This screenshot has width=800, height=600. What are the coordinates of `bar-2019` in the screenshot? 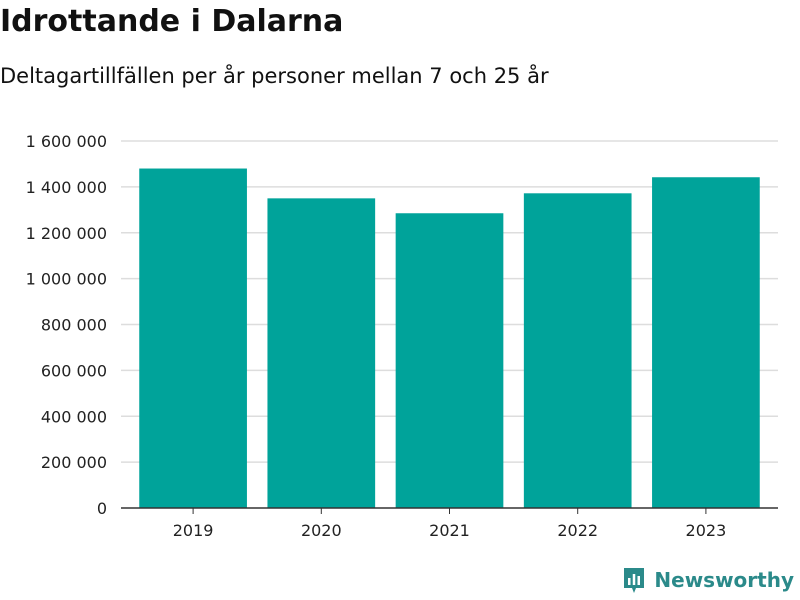 It's located at (193, 338).